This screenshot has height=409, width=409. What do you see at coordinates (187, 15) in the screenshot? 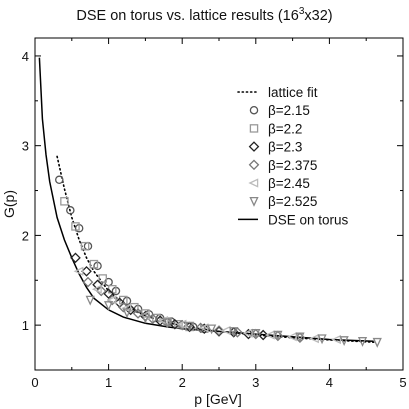
I see `chart-title-main: DSE on torus vs. lattice results (16` at bounding box center [187, 15].